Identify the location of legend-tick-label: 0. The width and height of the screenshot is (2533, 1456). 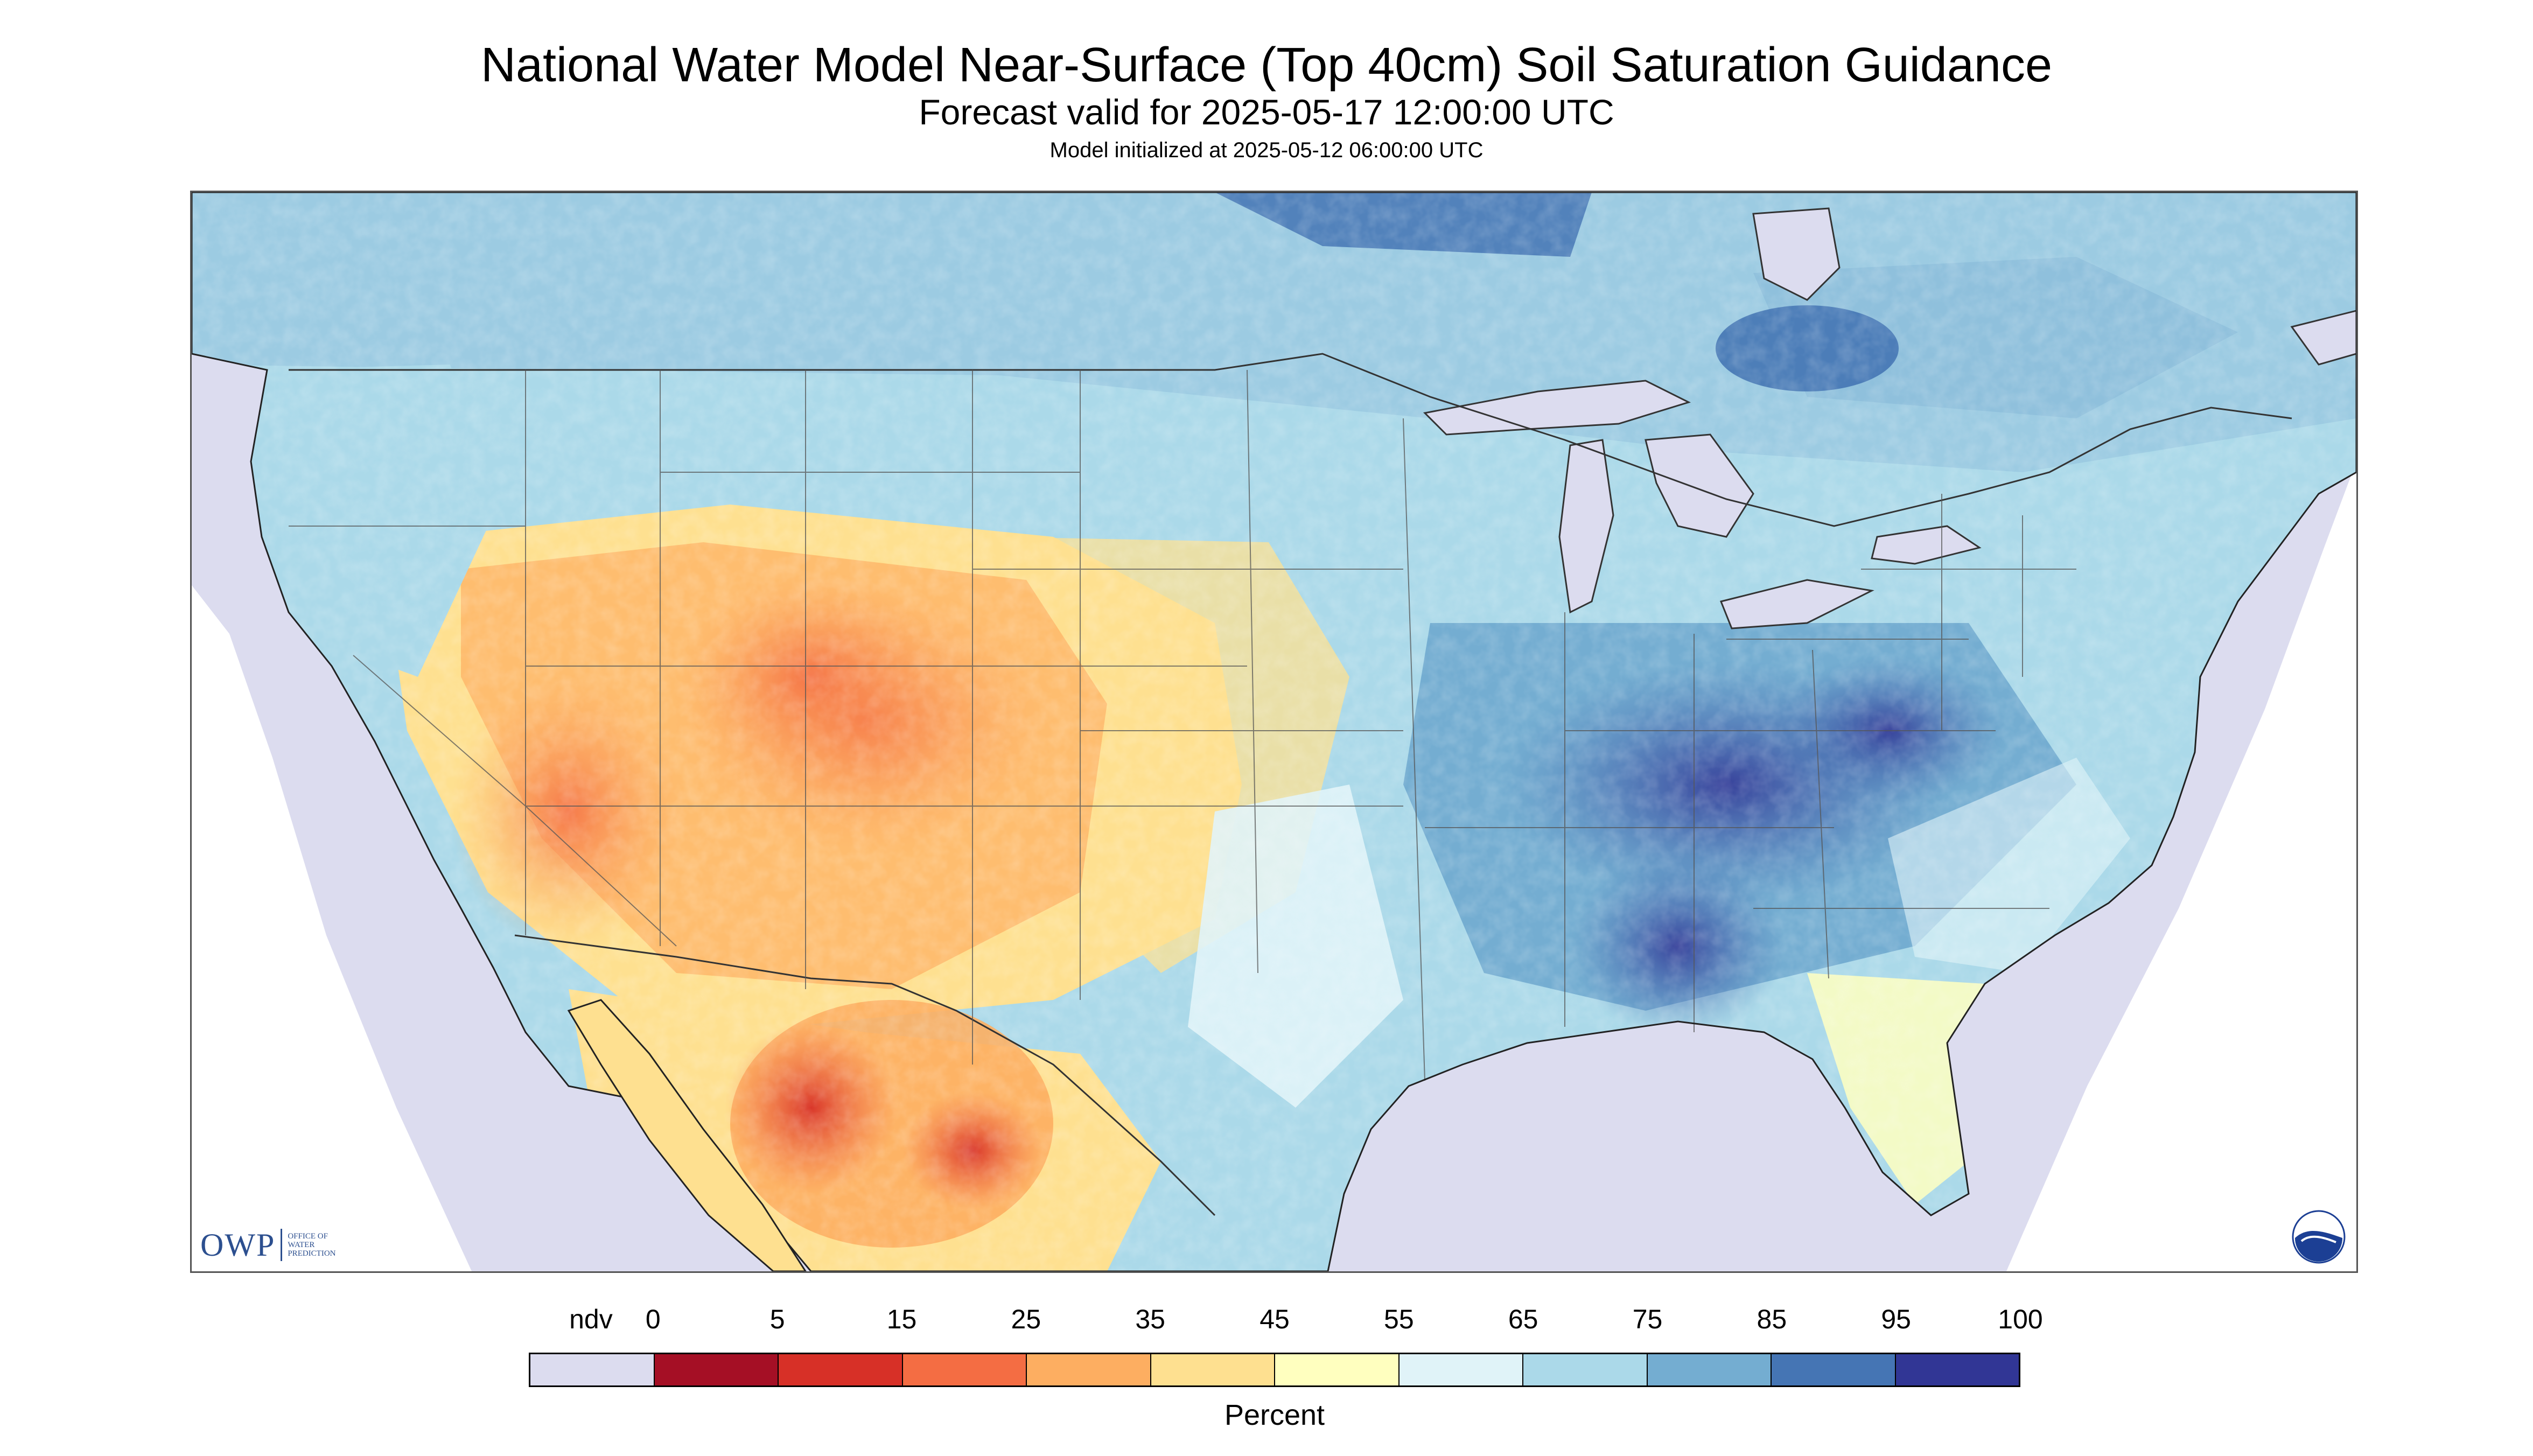
(653, 1319).